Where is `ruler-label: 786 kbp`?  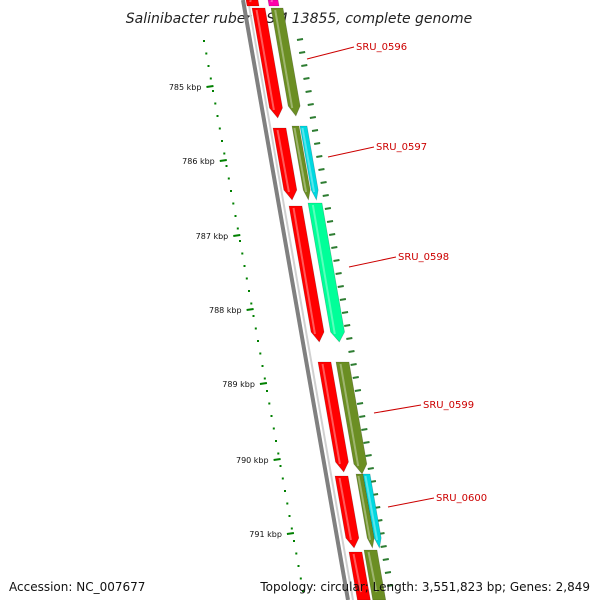 ruler-label: 786 kbp is located at coordinates (198, 161).